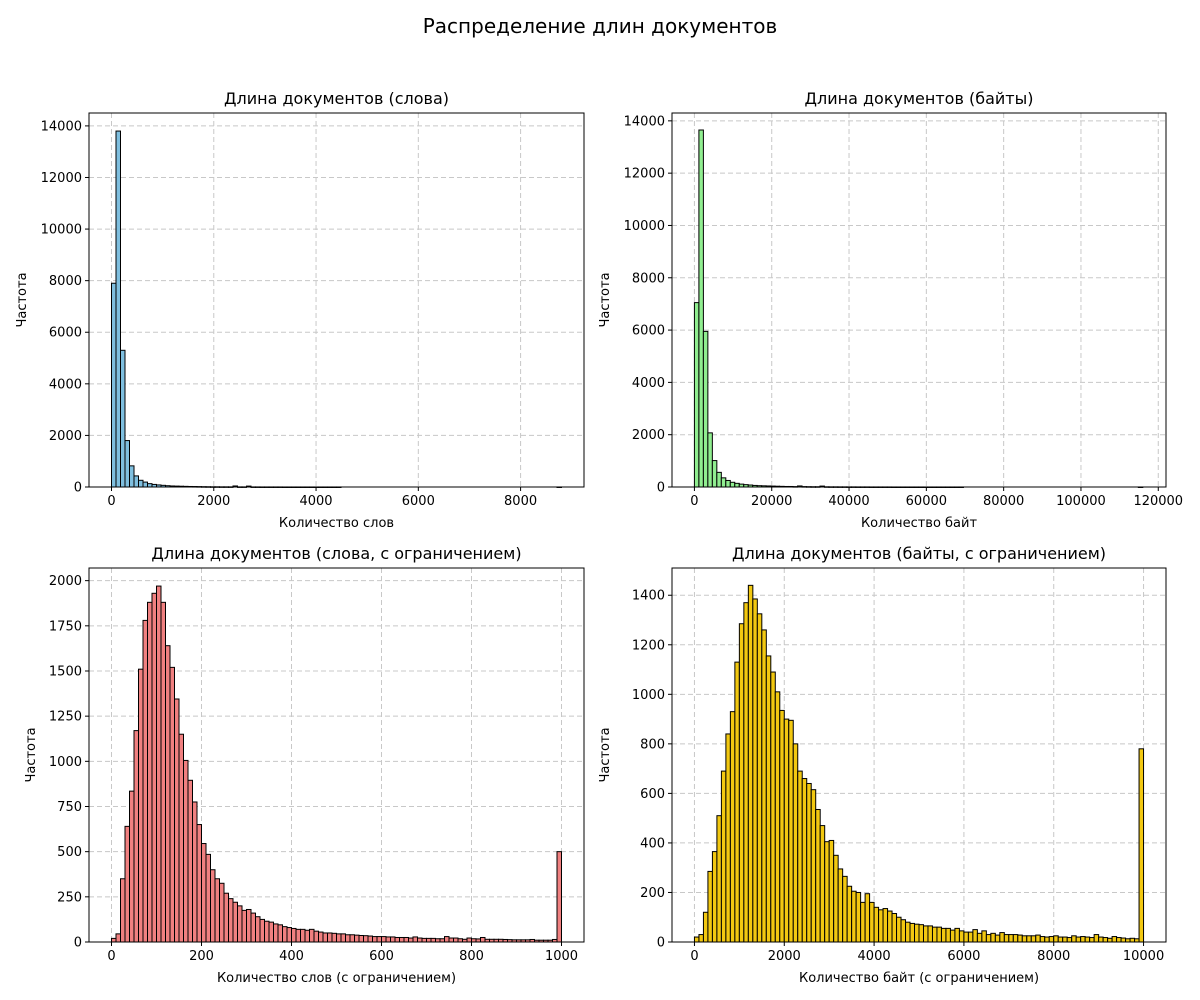 The width and height of the screenshot is (1200, 1000). What do you see at coordinates (919, 978) in the screenshot?
I see `x-axis-label: Количество байт (с ограничением)` at bounding box center [919, 978].